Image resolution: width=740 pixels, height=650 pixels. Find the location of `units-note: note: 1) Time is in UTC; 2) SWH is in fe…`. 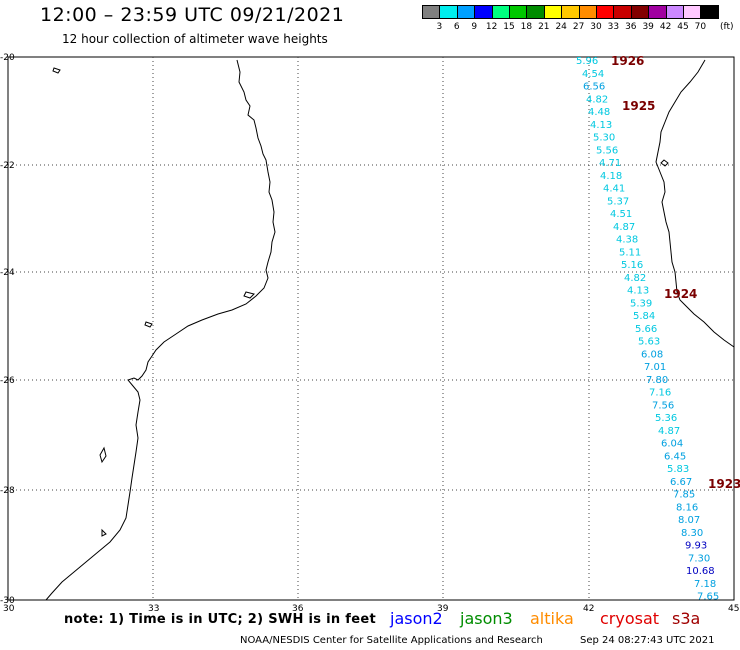

units-note: note: 1) Time is in UTC; 2) SWH is in fe… is located at coordinates (220, 619).